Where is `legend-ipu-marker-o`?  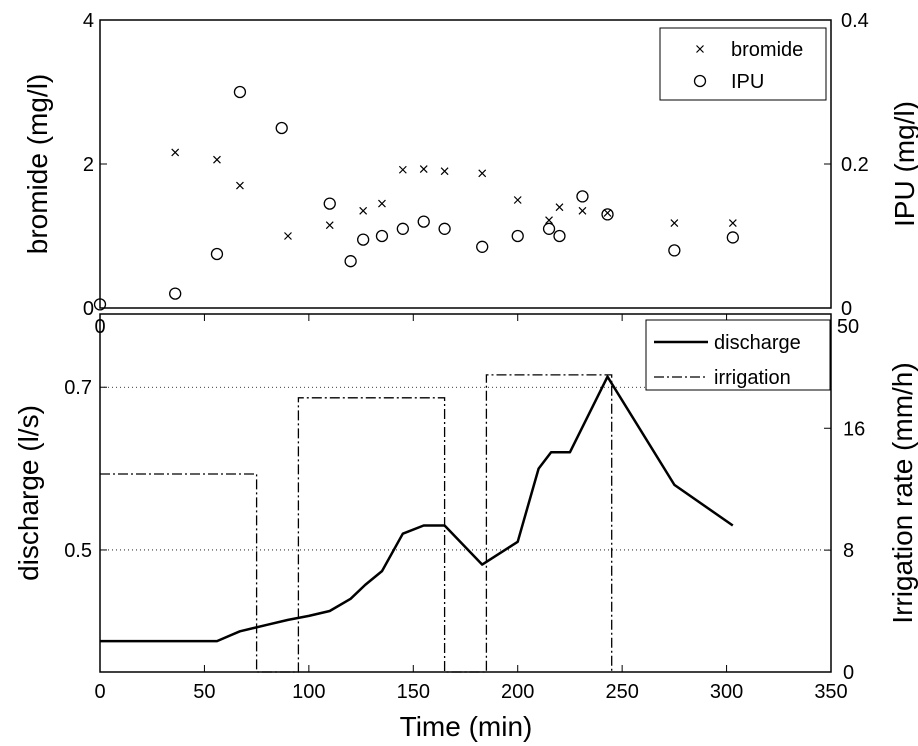 legend-ipu-marker-o is located at coordinates (700, 81).